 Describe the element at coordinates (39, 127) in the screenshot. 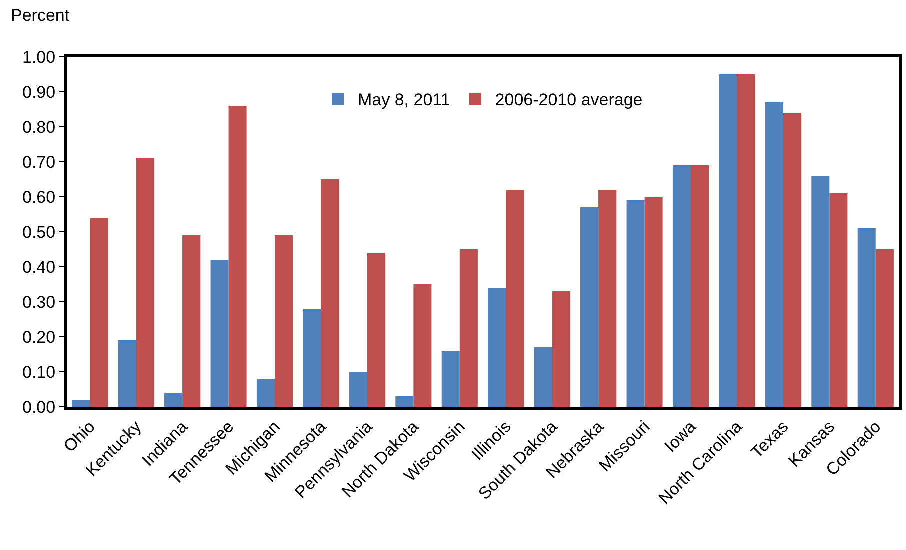

I see `y-tick-label: 0.80` at that location.